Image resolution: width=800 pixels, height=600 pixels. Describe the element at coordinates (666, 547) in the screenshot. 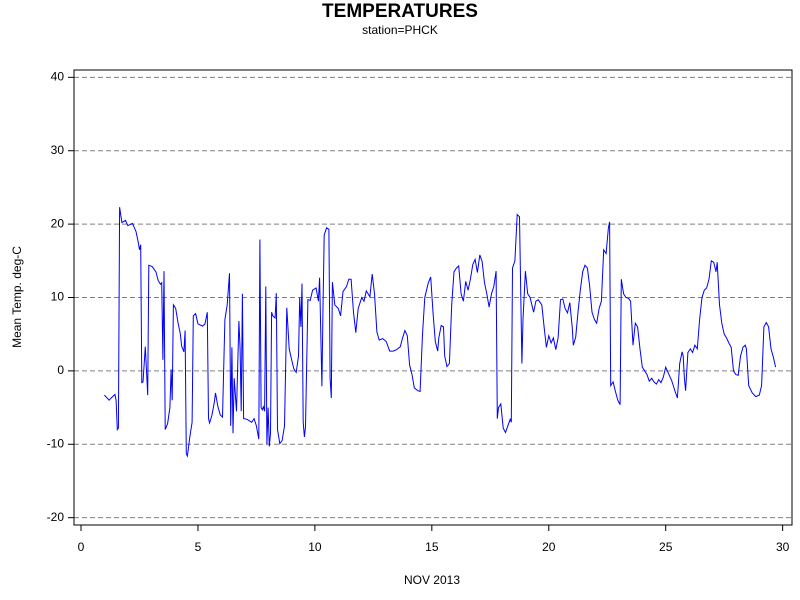

I see `x-tick-label: 25` at that location.